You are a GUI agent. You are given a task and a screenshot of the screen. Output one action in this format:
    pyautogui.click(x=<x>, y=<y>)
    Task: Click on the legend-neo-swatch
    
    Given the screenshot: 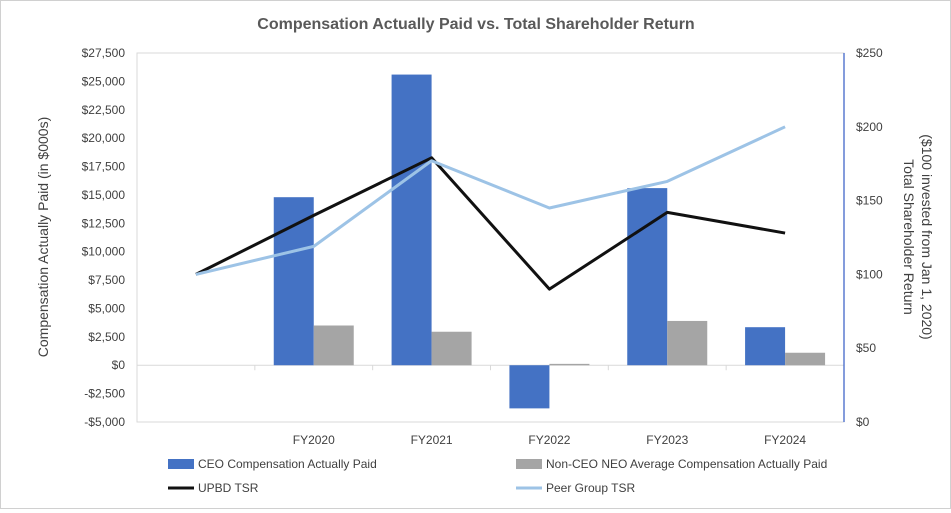 What is the action you would take?
    pyautogui.click(x=529, y=464)
    